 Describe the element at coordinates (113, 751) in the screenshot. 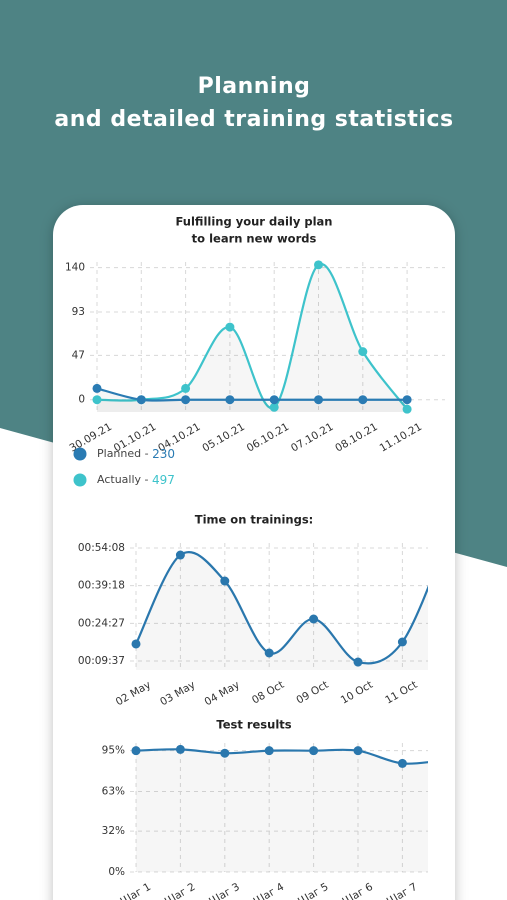

I see `y-tick-label: 95%` at that location.